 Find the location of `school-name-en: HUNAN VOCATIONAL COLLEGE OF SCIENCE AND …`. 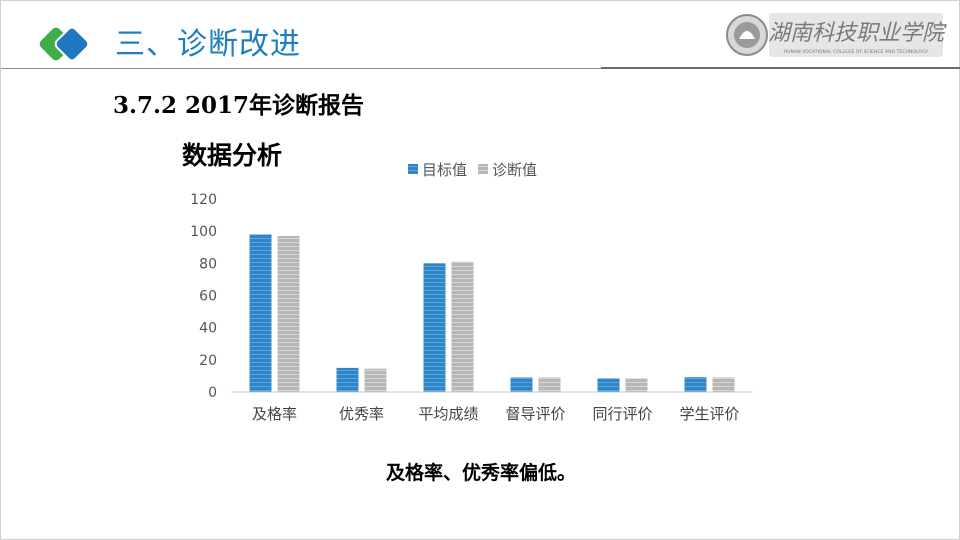

school-name-en: HUNAN VOCATIONAL COLLEGE OF SCIENCE AND … is located at coordinates (856, 52).